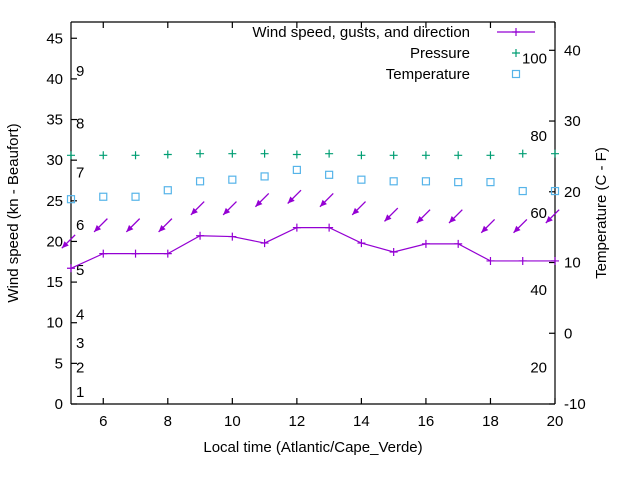 This screenshot has height=480, width=640. I want to click on y2-tick-label-0: 0, so click(568, 333).